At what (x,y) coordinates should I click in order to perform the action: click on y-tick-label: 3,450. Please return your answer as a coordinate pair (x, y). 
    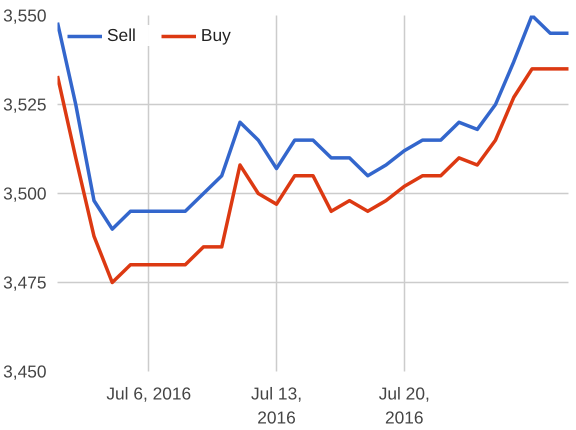
    Looking at the image, I should click on (25, 372).